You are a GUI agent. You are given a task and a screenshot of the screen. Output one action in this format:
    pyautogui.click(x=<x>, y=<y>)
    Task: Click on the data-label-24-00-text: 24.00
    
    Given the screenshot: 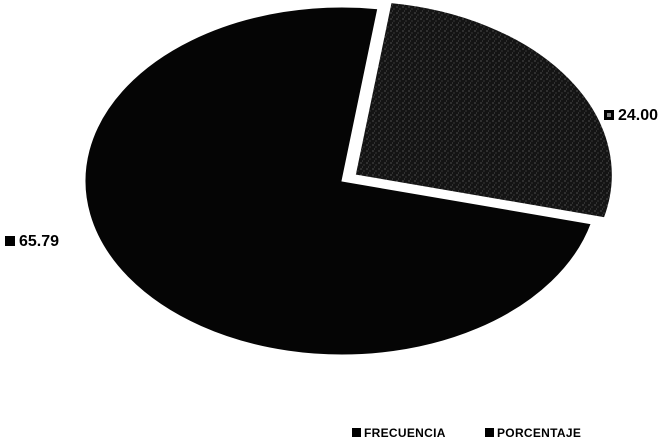 What is the action you would take?
    pyautogui.click(x=638, y=115)
    